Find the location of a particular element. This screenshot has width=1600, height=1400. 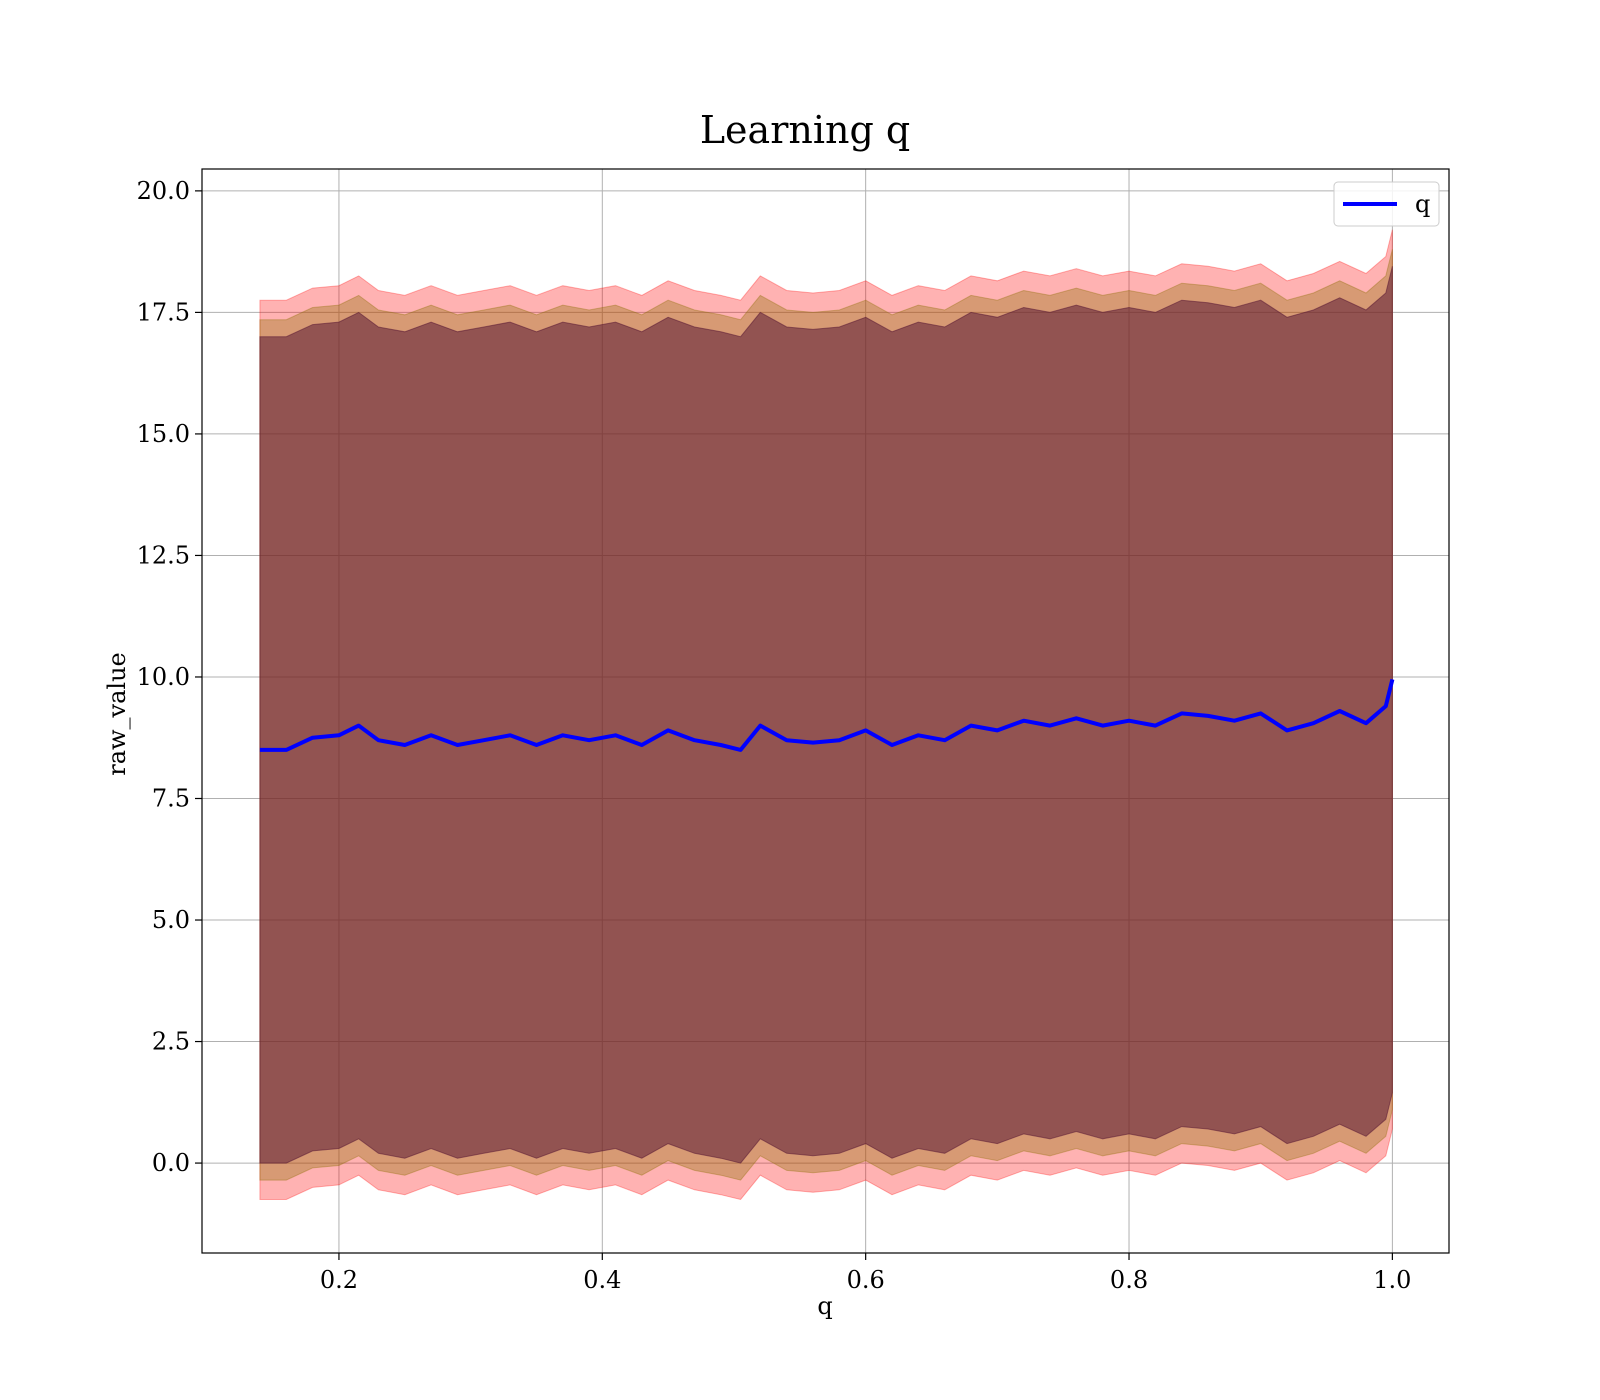

x-axis-label: q is located at coordinates (824, 1306).